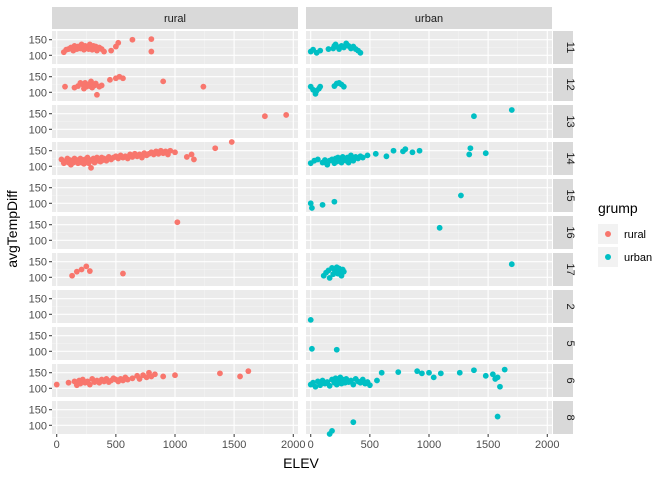 This screenshot has width=672, height=480. Describe the element at coordinates (12, 229) in the screenshot. I see `y-axis-title: avgTempDiff` at that location.